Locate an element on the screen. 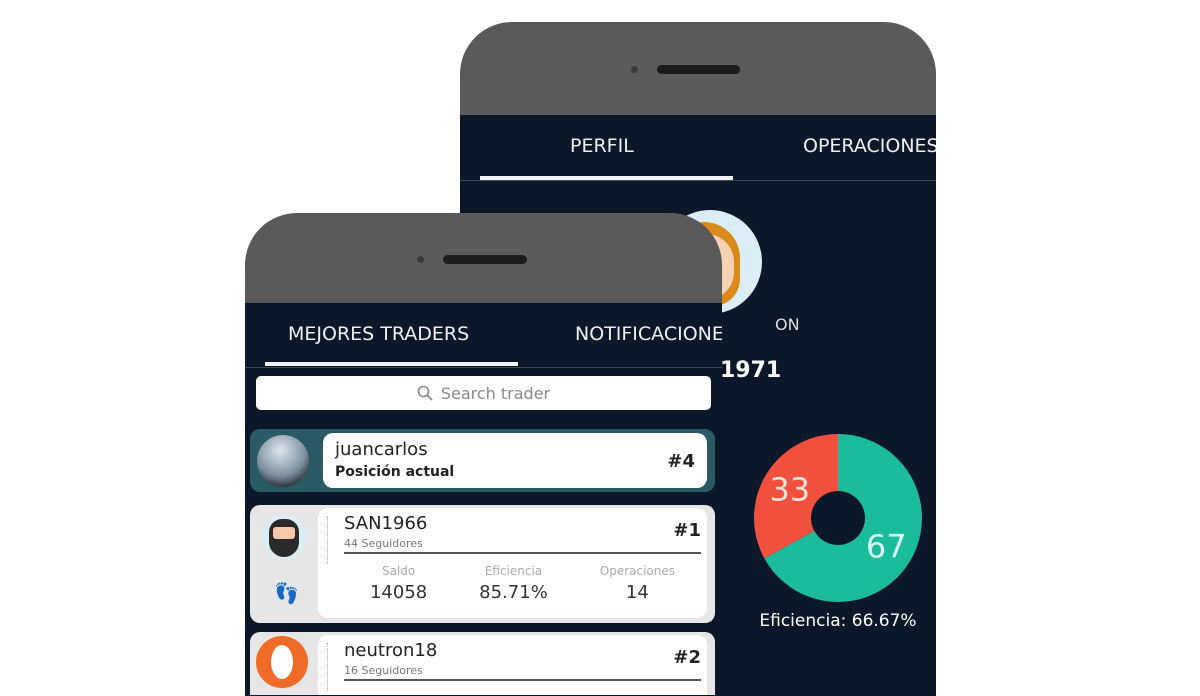  trader-name: neutron18 is located at coordinates (391, 650).